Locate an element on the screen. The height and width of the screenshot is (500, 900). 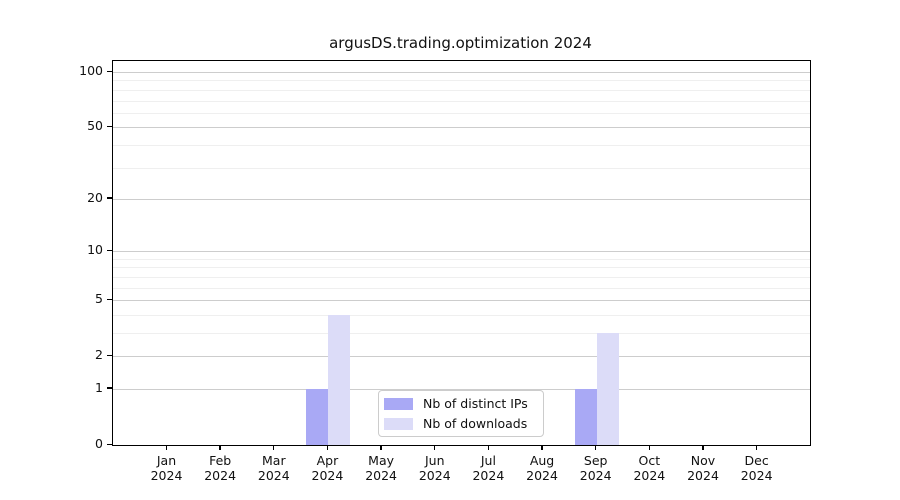
x-tick-mark-nov is located at coordinates (703, 448).